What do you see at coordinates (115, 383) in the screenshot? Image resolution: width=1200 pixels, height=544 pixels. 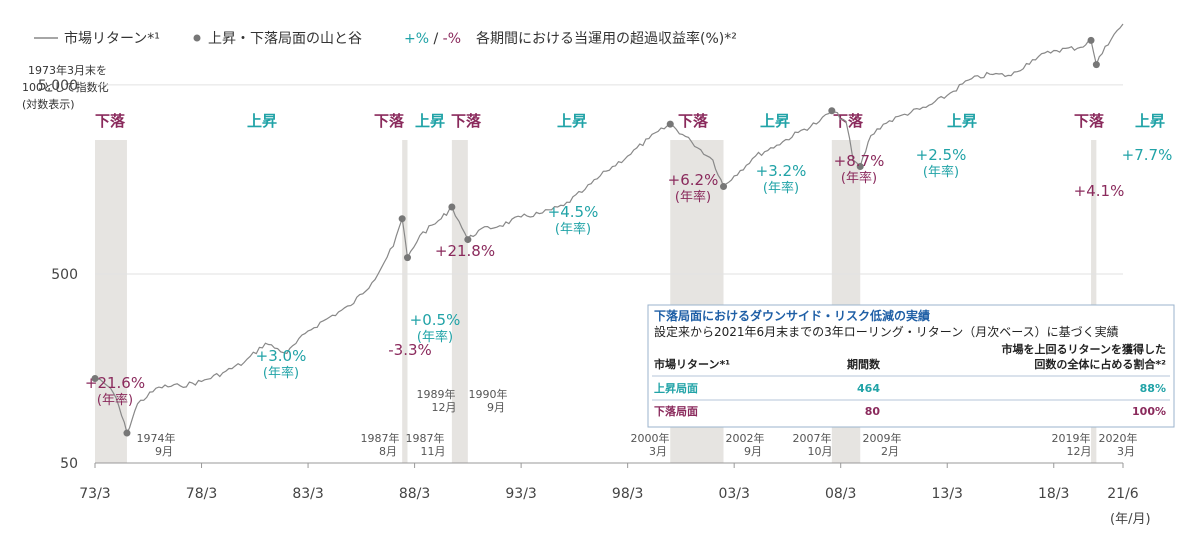 I see `phase-excess-return: +21.6%` at bounding box center [115, 383].